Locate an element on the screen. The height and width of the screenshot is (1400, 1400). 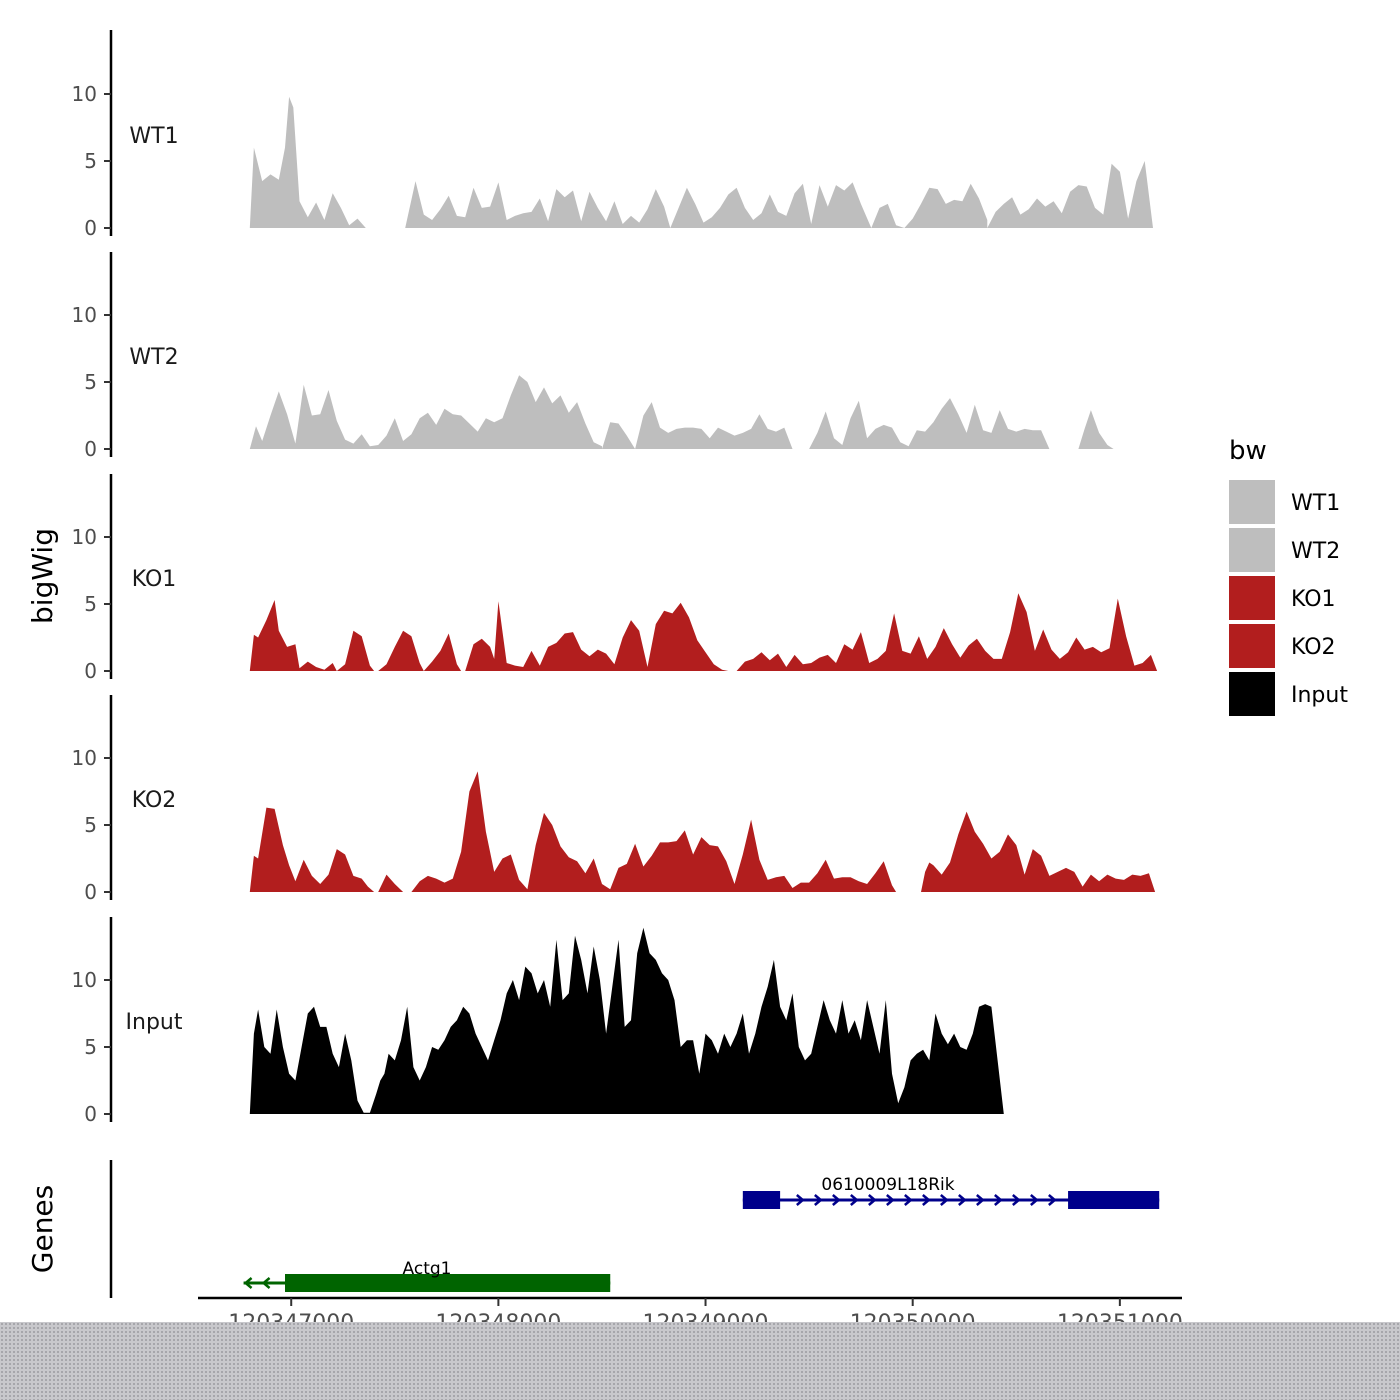
track-signal-input is located at coordinates (704, 1020).